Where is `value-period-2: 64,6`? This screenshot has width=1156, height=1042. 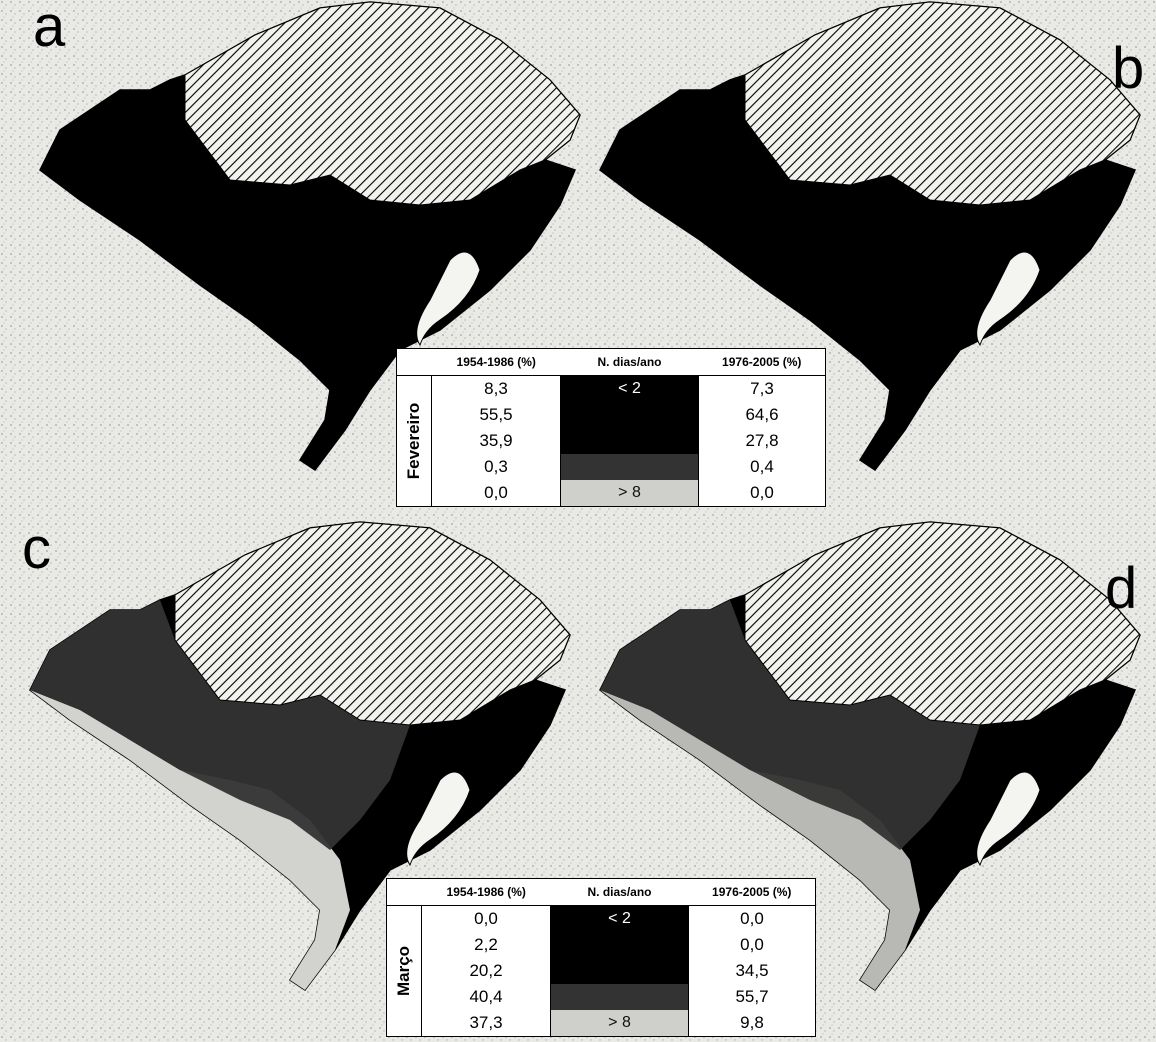 value-period-2: 64,6 is located at coordinates (761, 415).